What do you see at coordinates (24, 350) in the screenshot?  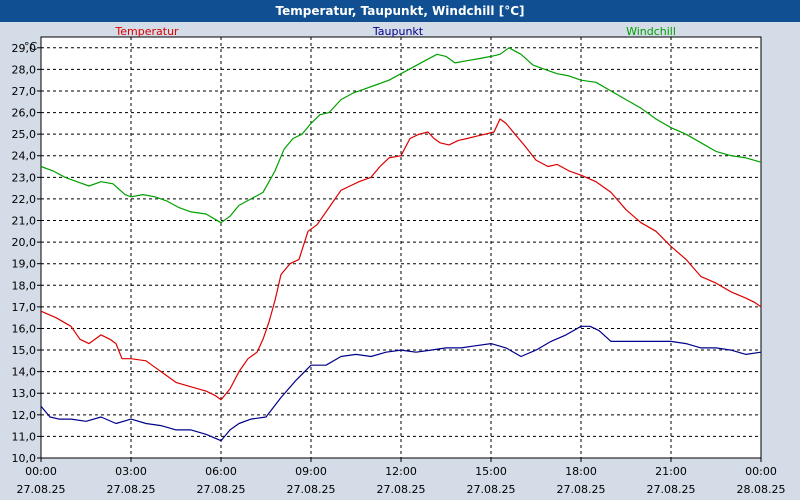 I see `y-tick-label: 15,0` at bounding box center [24, 350].